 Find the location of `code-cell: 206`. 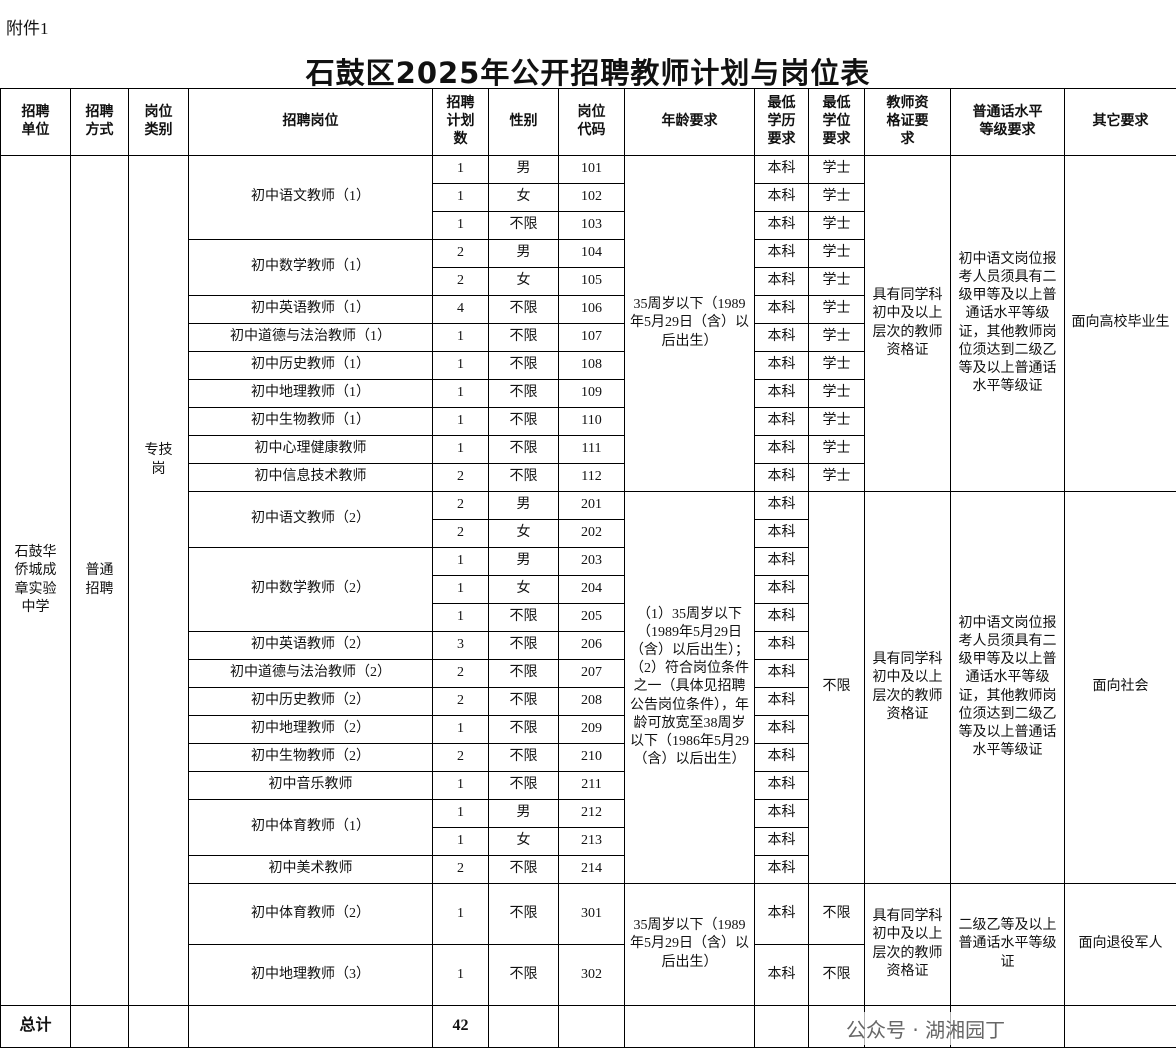

code-cell: 206 is located at coordinates (591, 645).